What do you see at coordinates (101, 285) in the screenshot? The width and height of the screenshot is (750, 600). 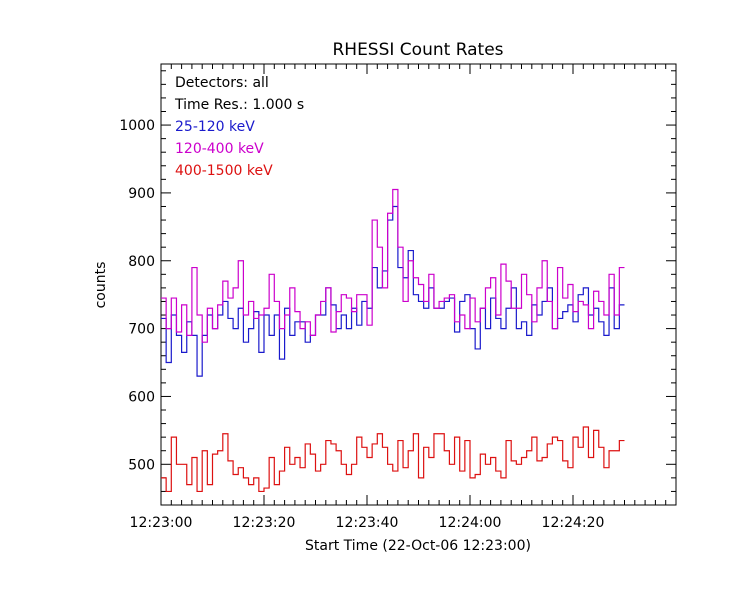 I see `y-axis-label: counts` at bounding box center [101, 285].